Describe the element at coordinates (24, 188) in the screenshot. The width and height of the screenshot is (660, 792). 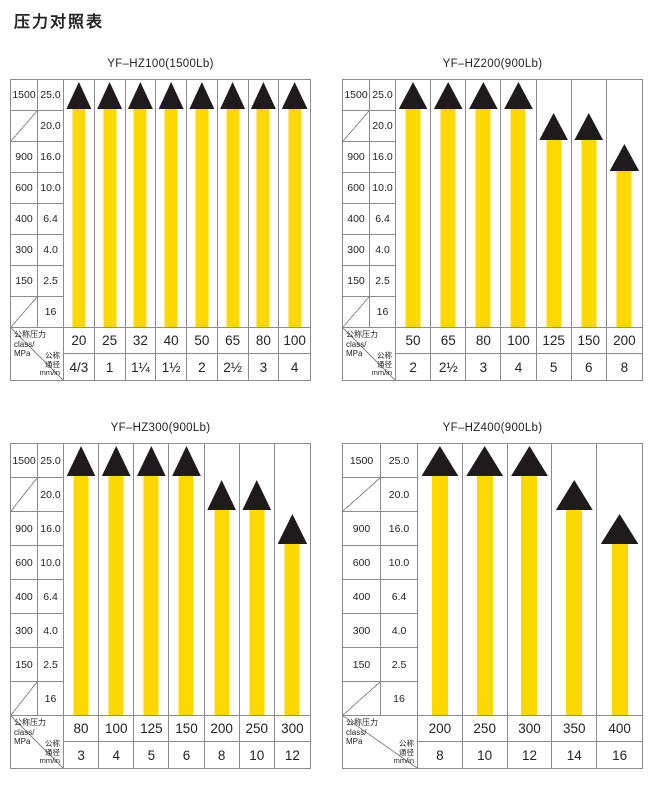
I see `class-cell: 600` at that location.